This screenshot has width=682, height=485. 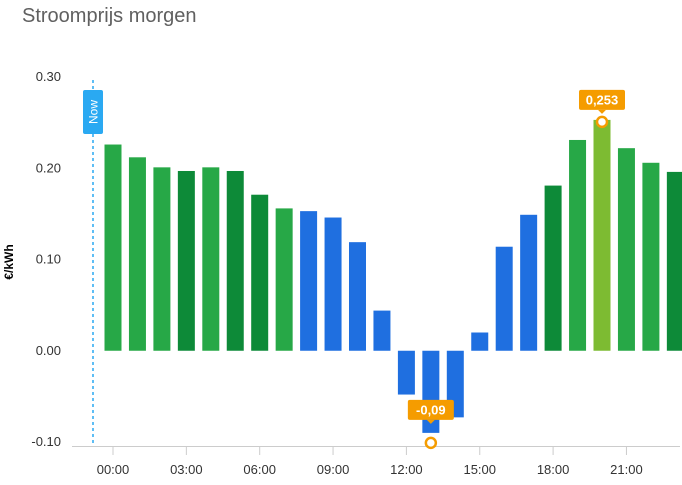 What do you see at coordinates (46, 441) in the screenshot?
I see `y-tick-label: -0.10` at bounding box center [46, 441].